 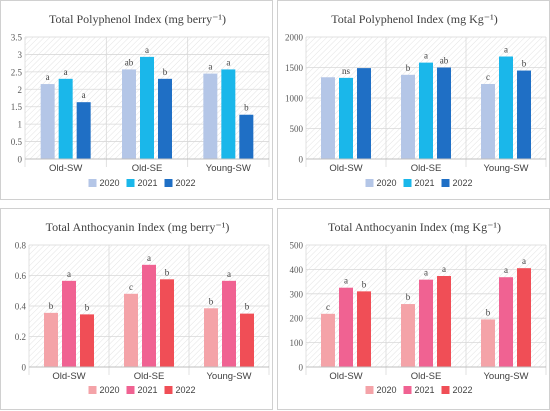 I want to click on x-tick-label: Young-SW, so click(x=228, y=168).